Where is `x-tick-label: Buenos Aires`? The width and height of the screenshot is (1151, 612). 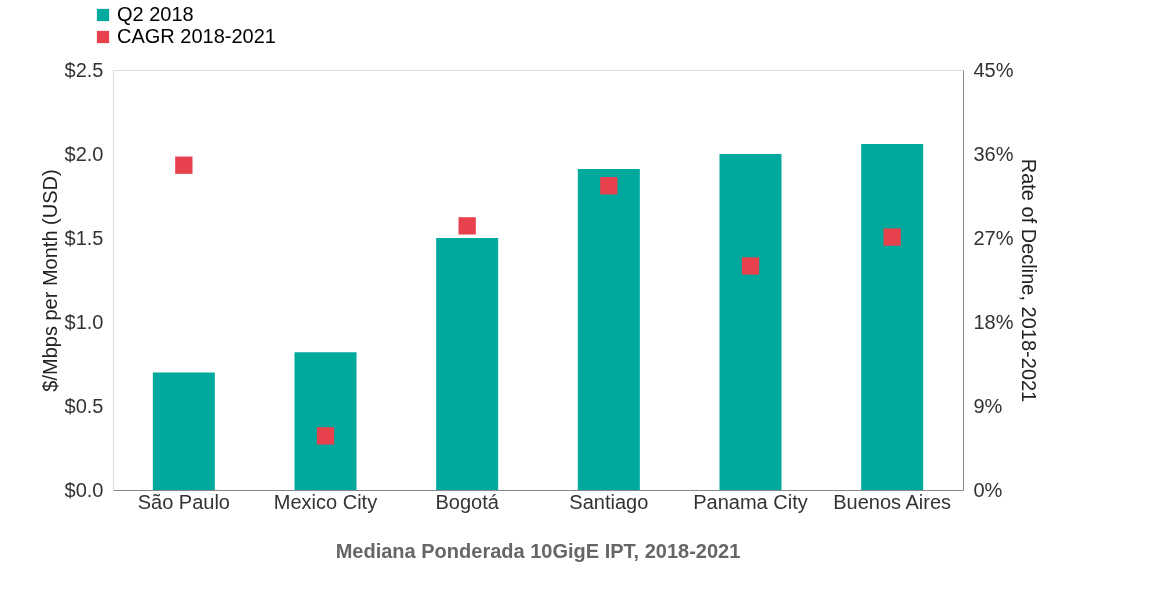 x-tick-label: Buenos Aires is located at coordinates (892, 501).